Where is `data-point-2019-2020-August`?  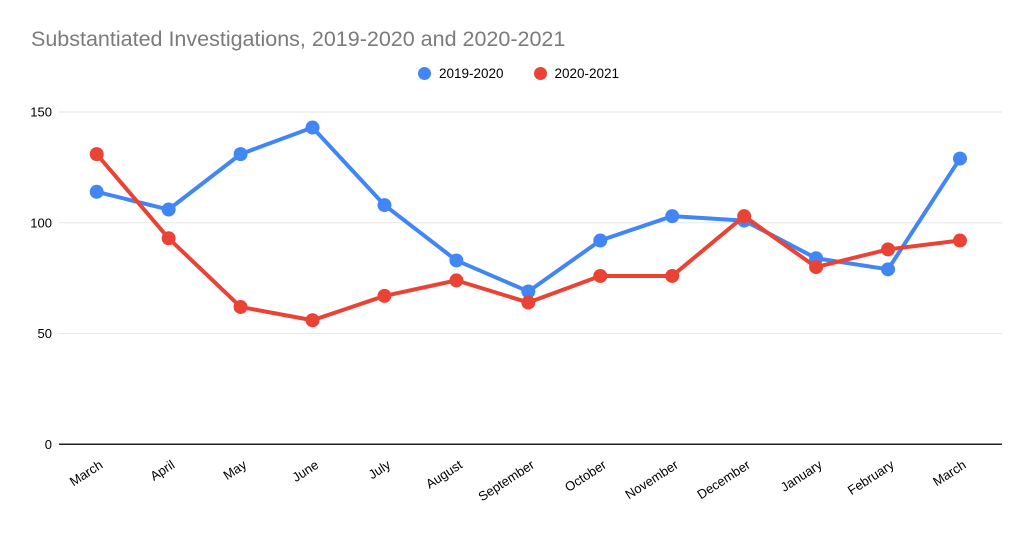 data-point-2019-2020-August is located at coordinates (456, 260).